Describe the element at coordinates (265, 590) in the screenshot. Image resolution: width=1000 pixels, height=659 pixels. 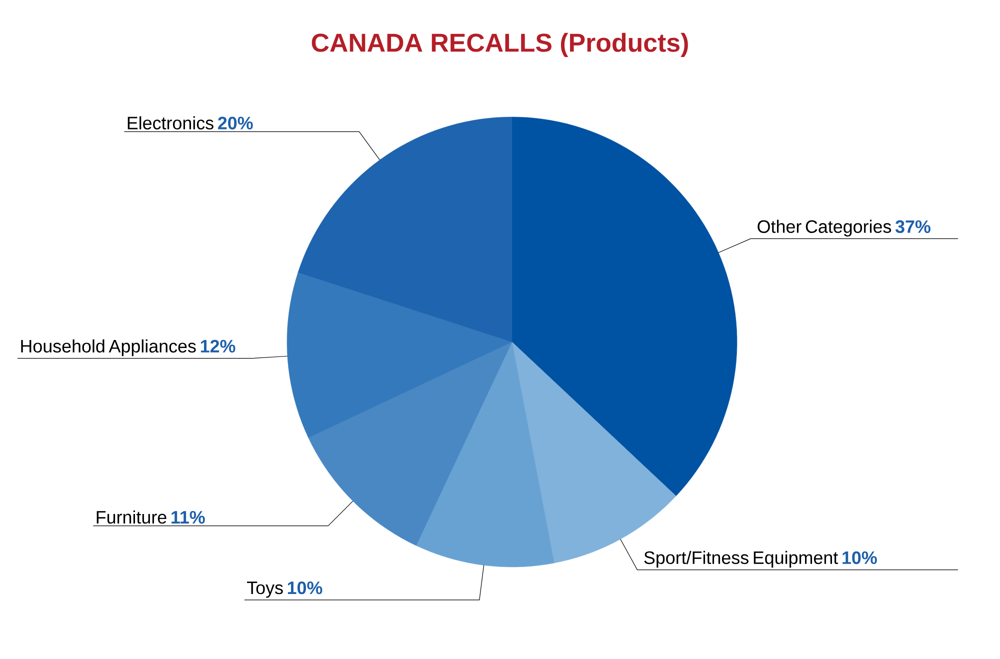
I see `slice-label: Toys` at that location.